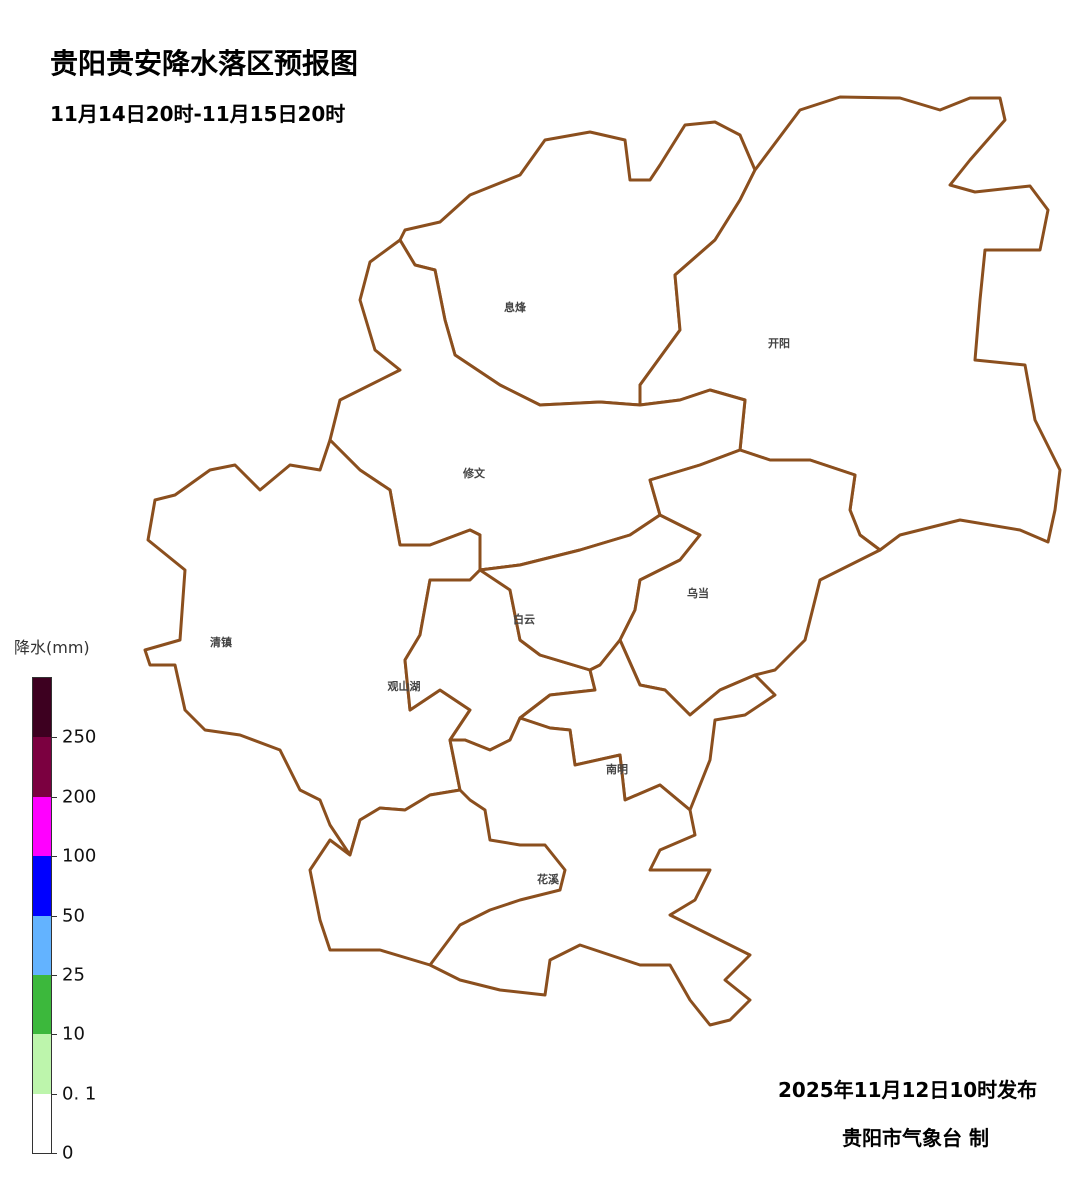 The image size is (1080, 1188). I want to click on legend-tick-label: 250, so click(79, 737).